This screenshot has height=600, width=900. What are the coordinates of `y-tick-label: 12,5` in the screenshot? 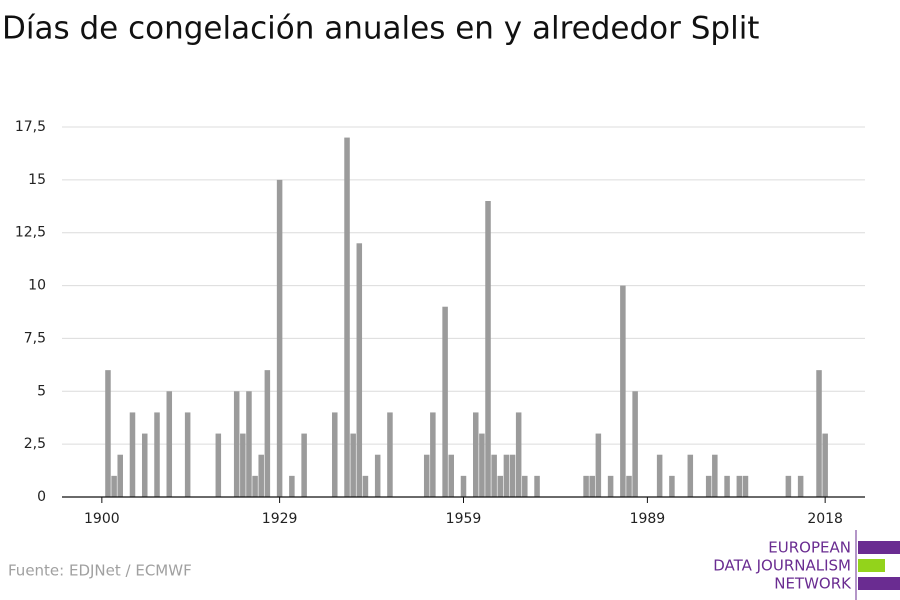 It's located at (30, 233).